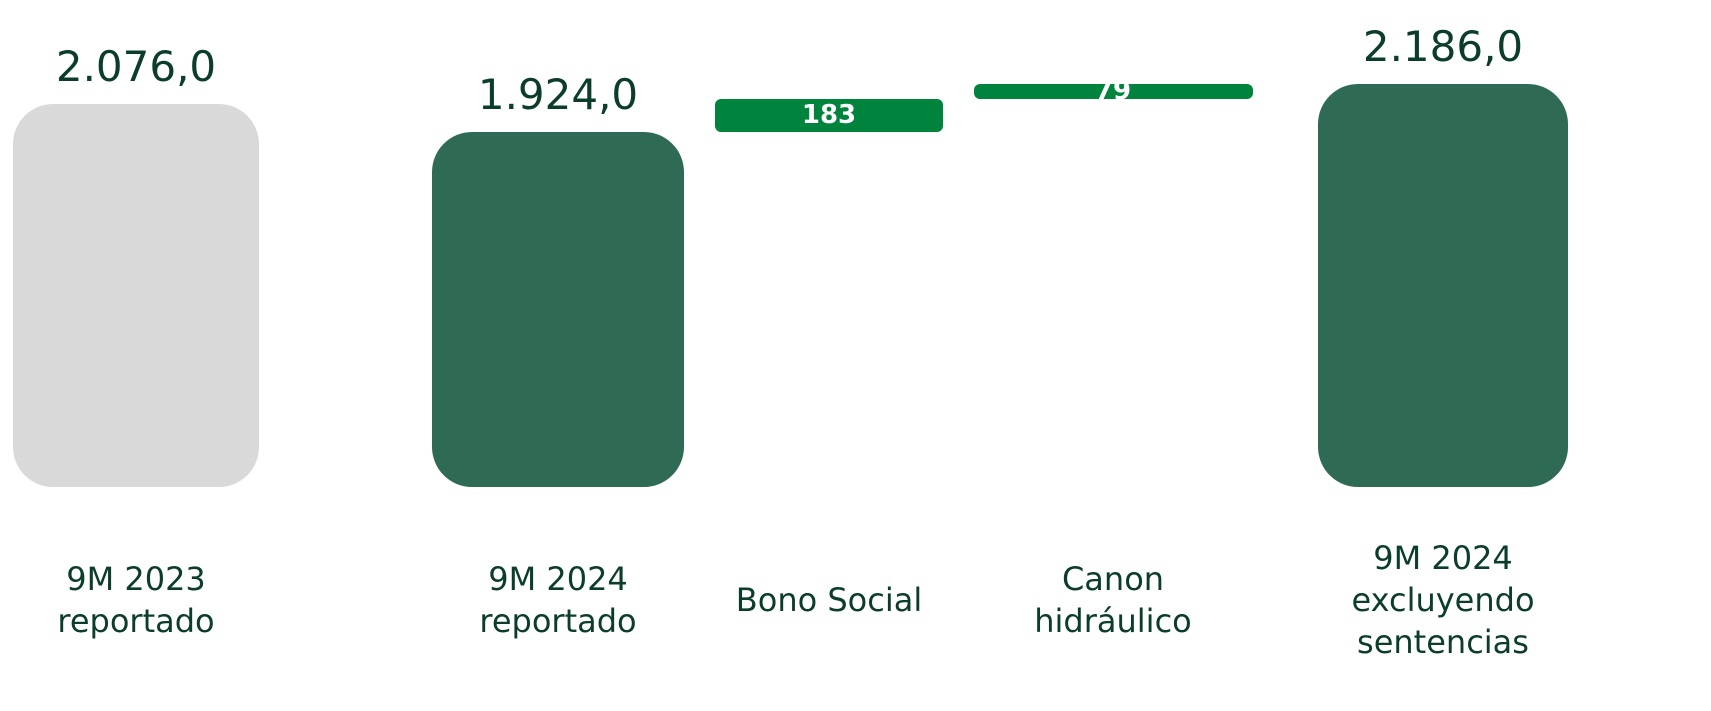 The height and width of the screenshot is (711, 1711). I want to click on value-label: 2.186,0, so click(1443, 46).